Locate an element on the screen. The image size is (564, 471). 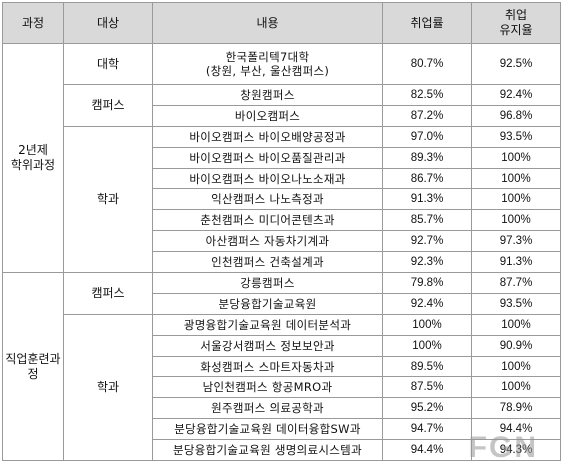
employment-rate-cell: 89.3% is located at coordinates (427, 157).